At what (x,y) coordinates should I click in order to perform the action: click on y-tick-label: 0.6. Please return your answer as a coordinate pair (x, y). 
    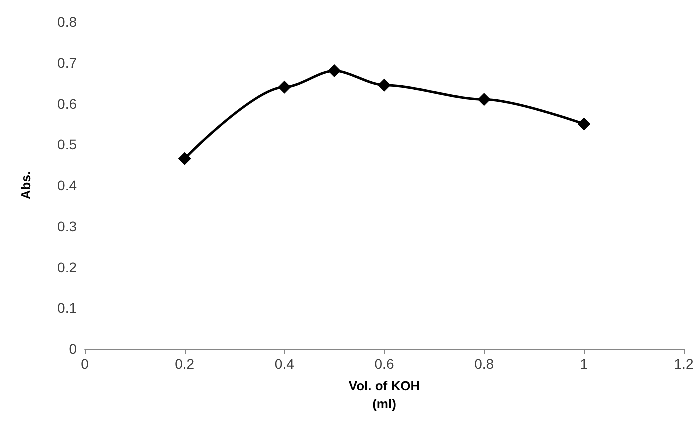
    Looking at the image, I should click on (68, 104).